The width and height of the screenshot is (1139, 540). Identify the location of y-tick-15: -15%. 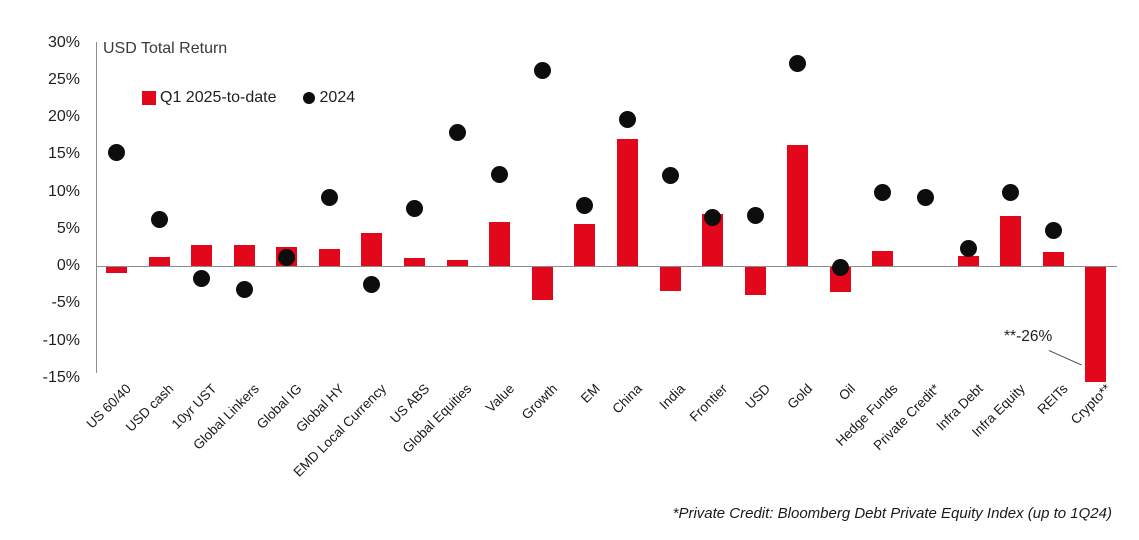
(61, 377).